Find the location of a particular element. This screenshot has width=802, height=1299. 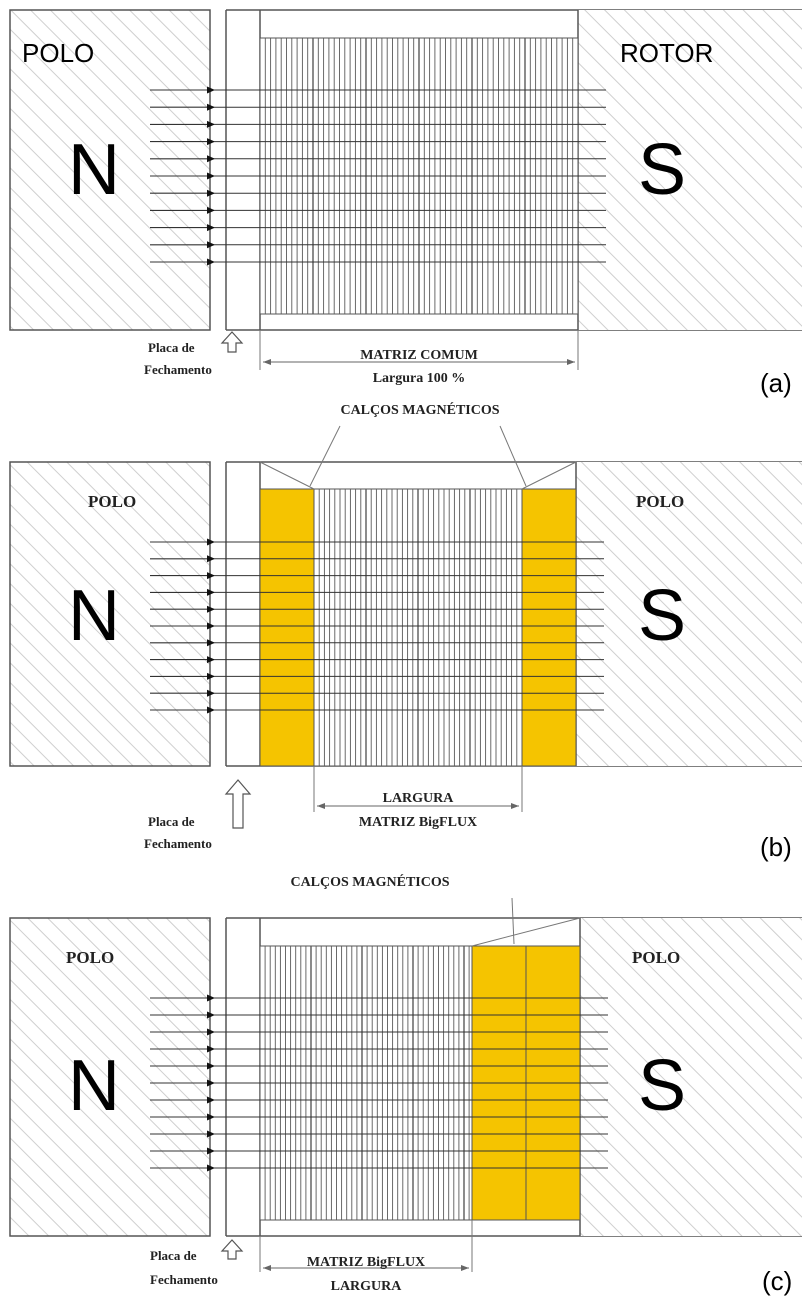

matrix-comb-lines is located at coordinates (418, 627).